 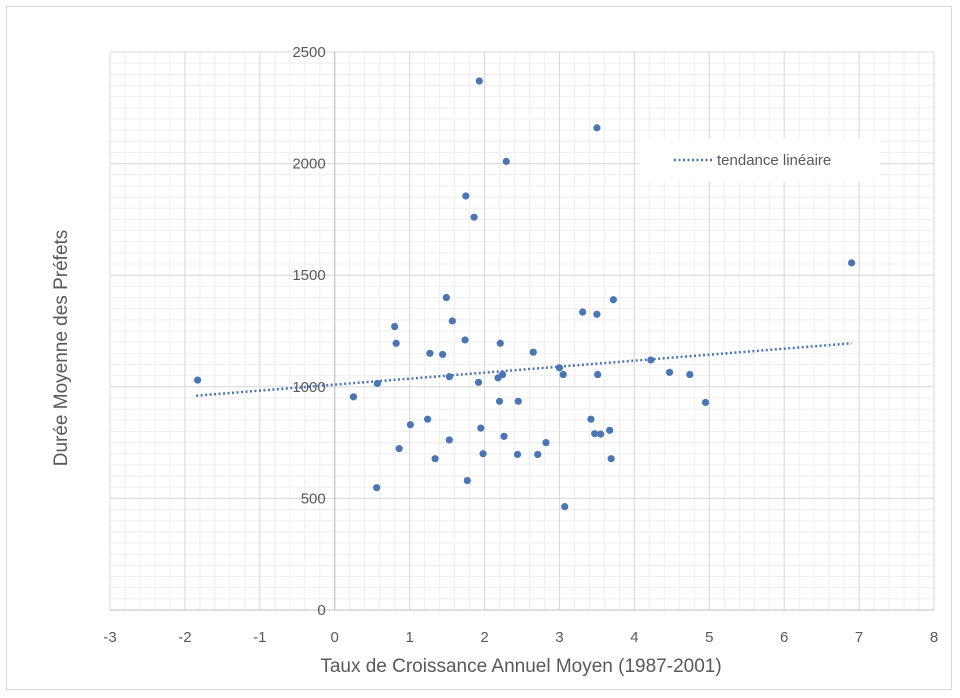 I want to click on y-tick-labels: 05001000150020002500, so click(x=308, y=331).